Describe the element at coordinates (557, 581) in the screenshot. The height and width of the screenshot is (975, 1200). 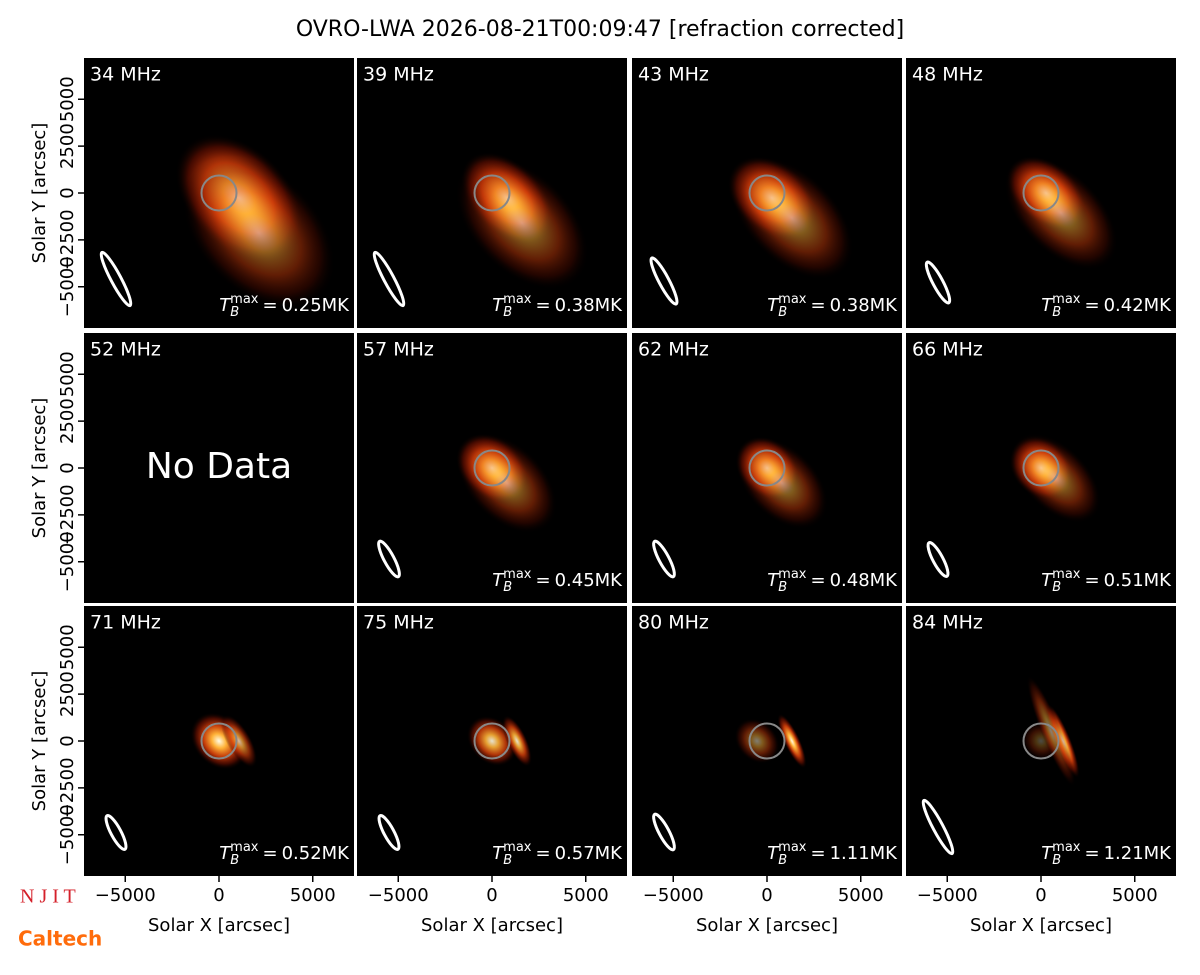
I see `tmax-label: TBmax = 0.45MK` at that location.